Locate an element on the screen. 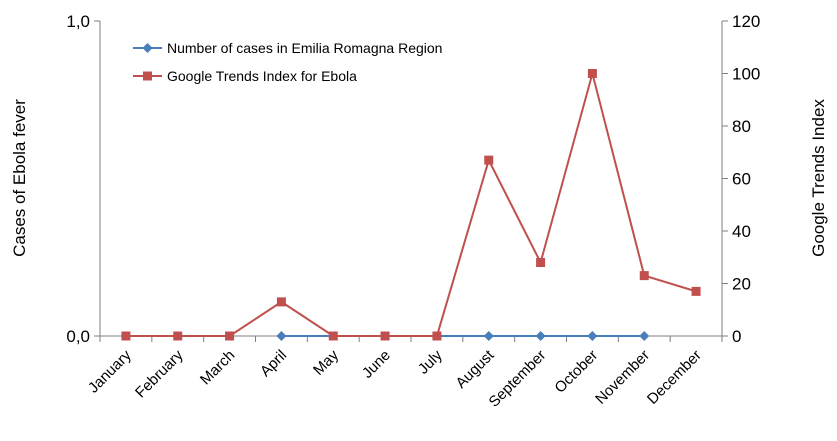  y-axis-left-title: Cases of Ebola fever is located at coordinates (19, 178).